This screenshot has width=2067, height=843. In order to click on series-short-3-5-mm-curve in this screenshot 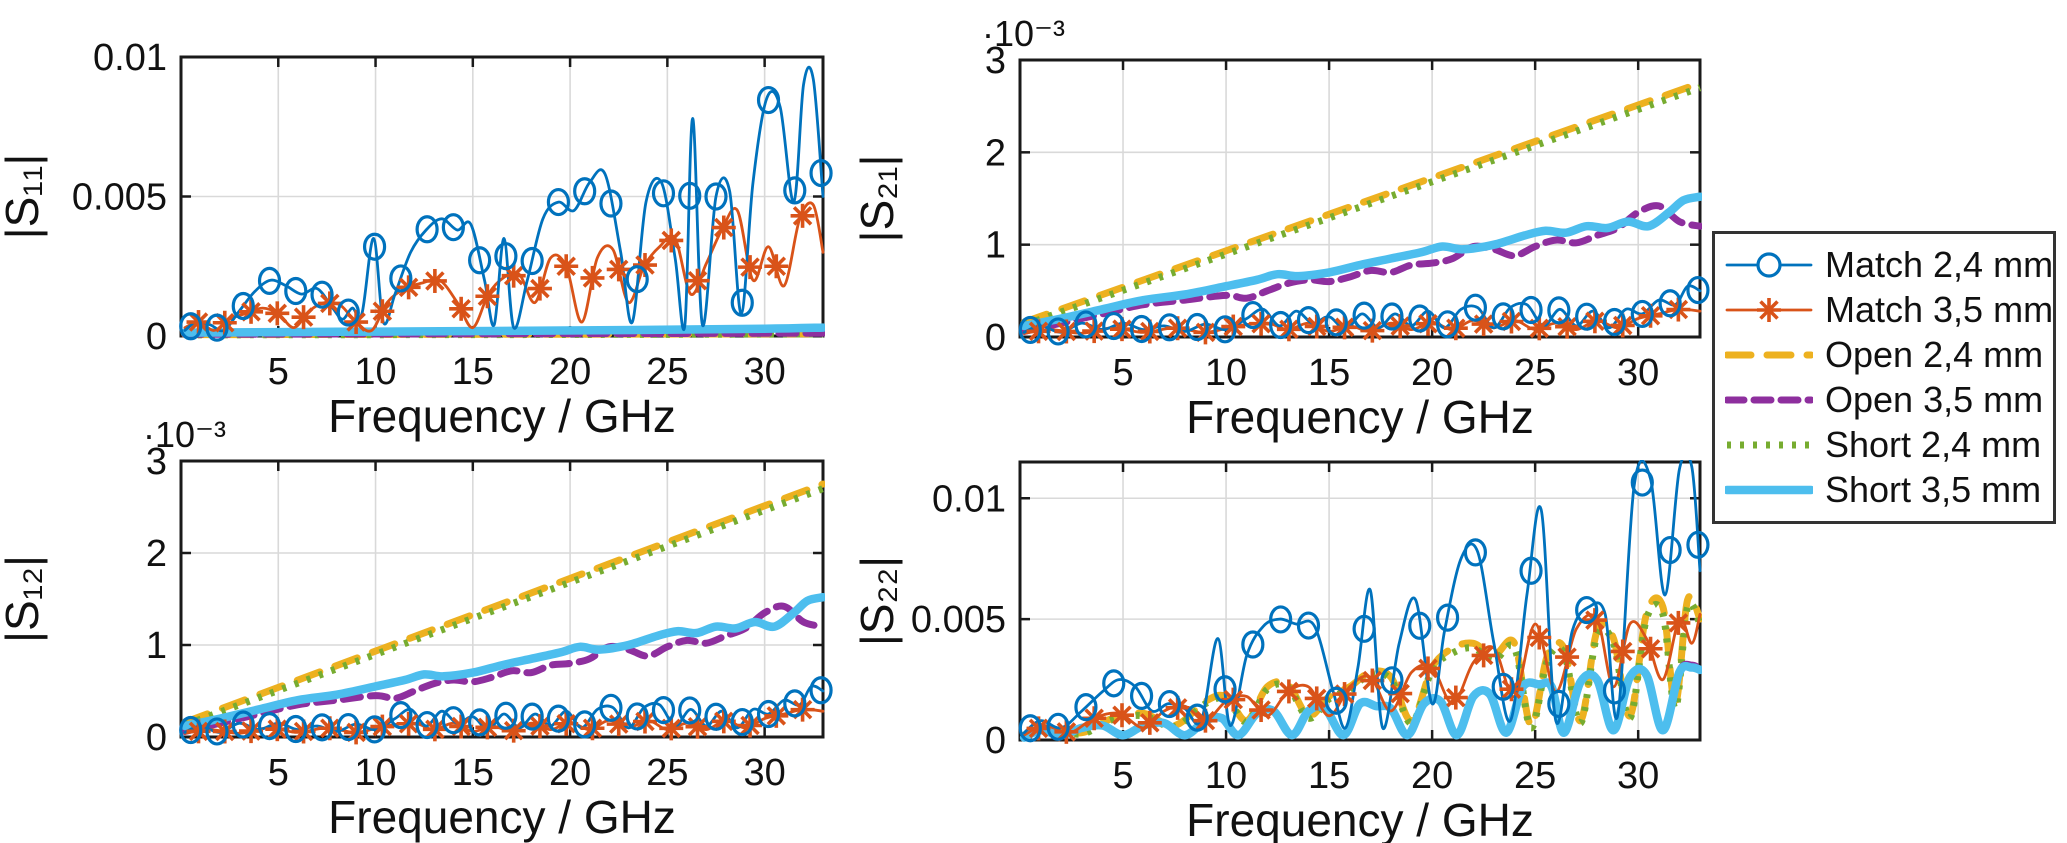, I will do `click(502, 330)`.